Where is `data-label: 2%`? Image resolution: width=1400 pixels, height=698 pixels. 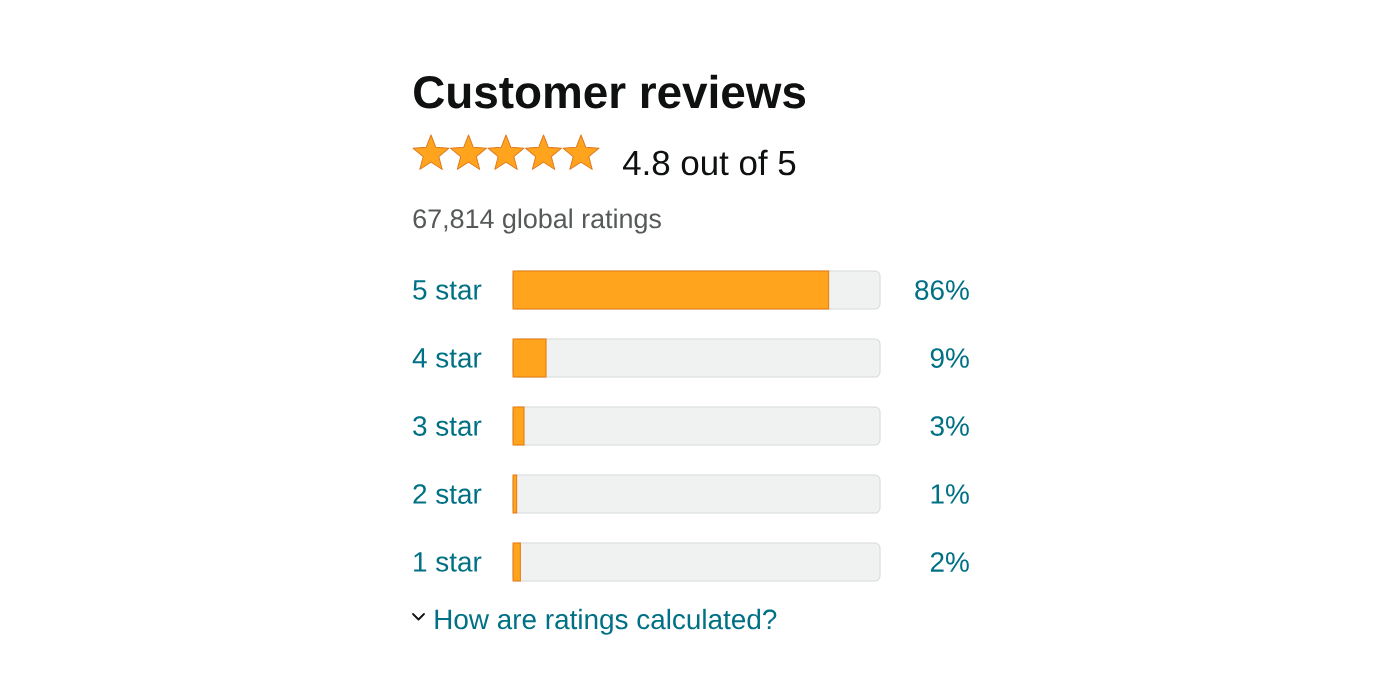 data-label: 2% is located at coordinates (949, 562).